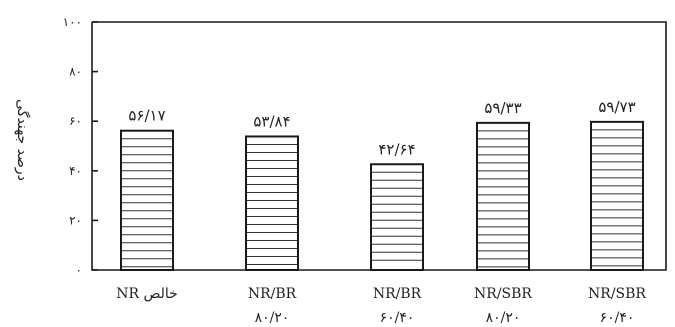 This screenshot has width=675, height=327. I want to click on y-tick-label: ۴۰, so click(75, 171).